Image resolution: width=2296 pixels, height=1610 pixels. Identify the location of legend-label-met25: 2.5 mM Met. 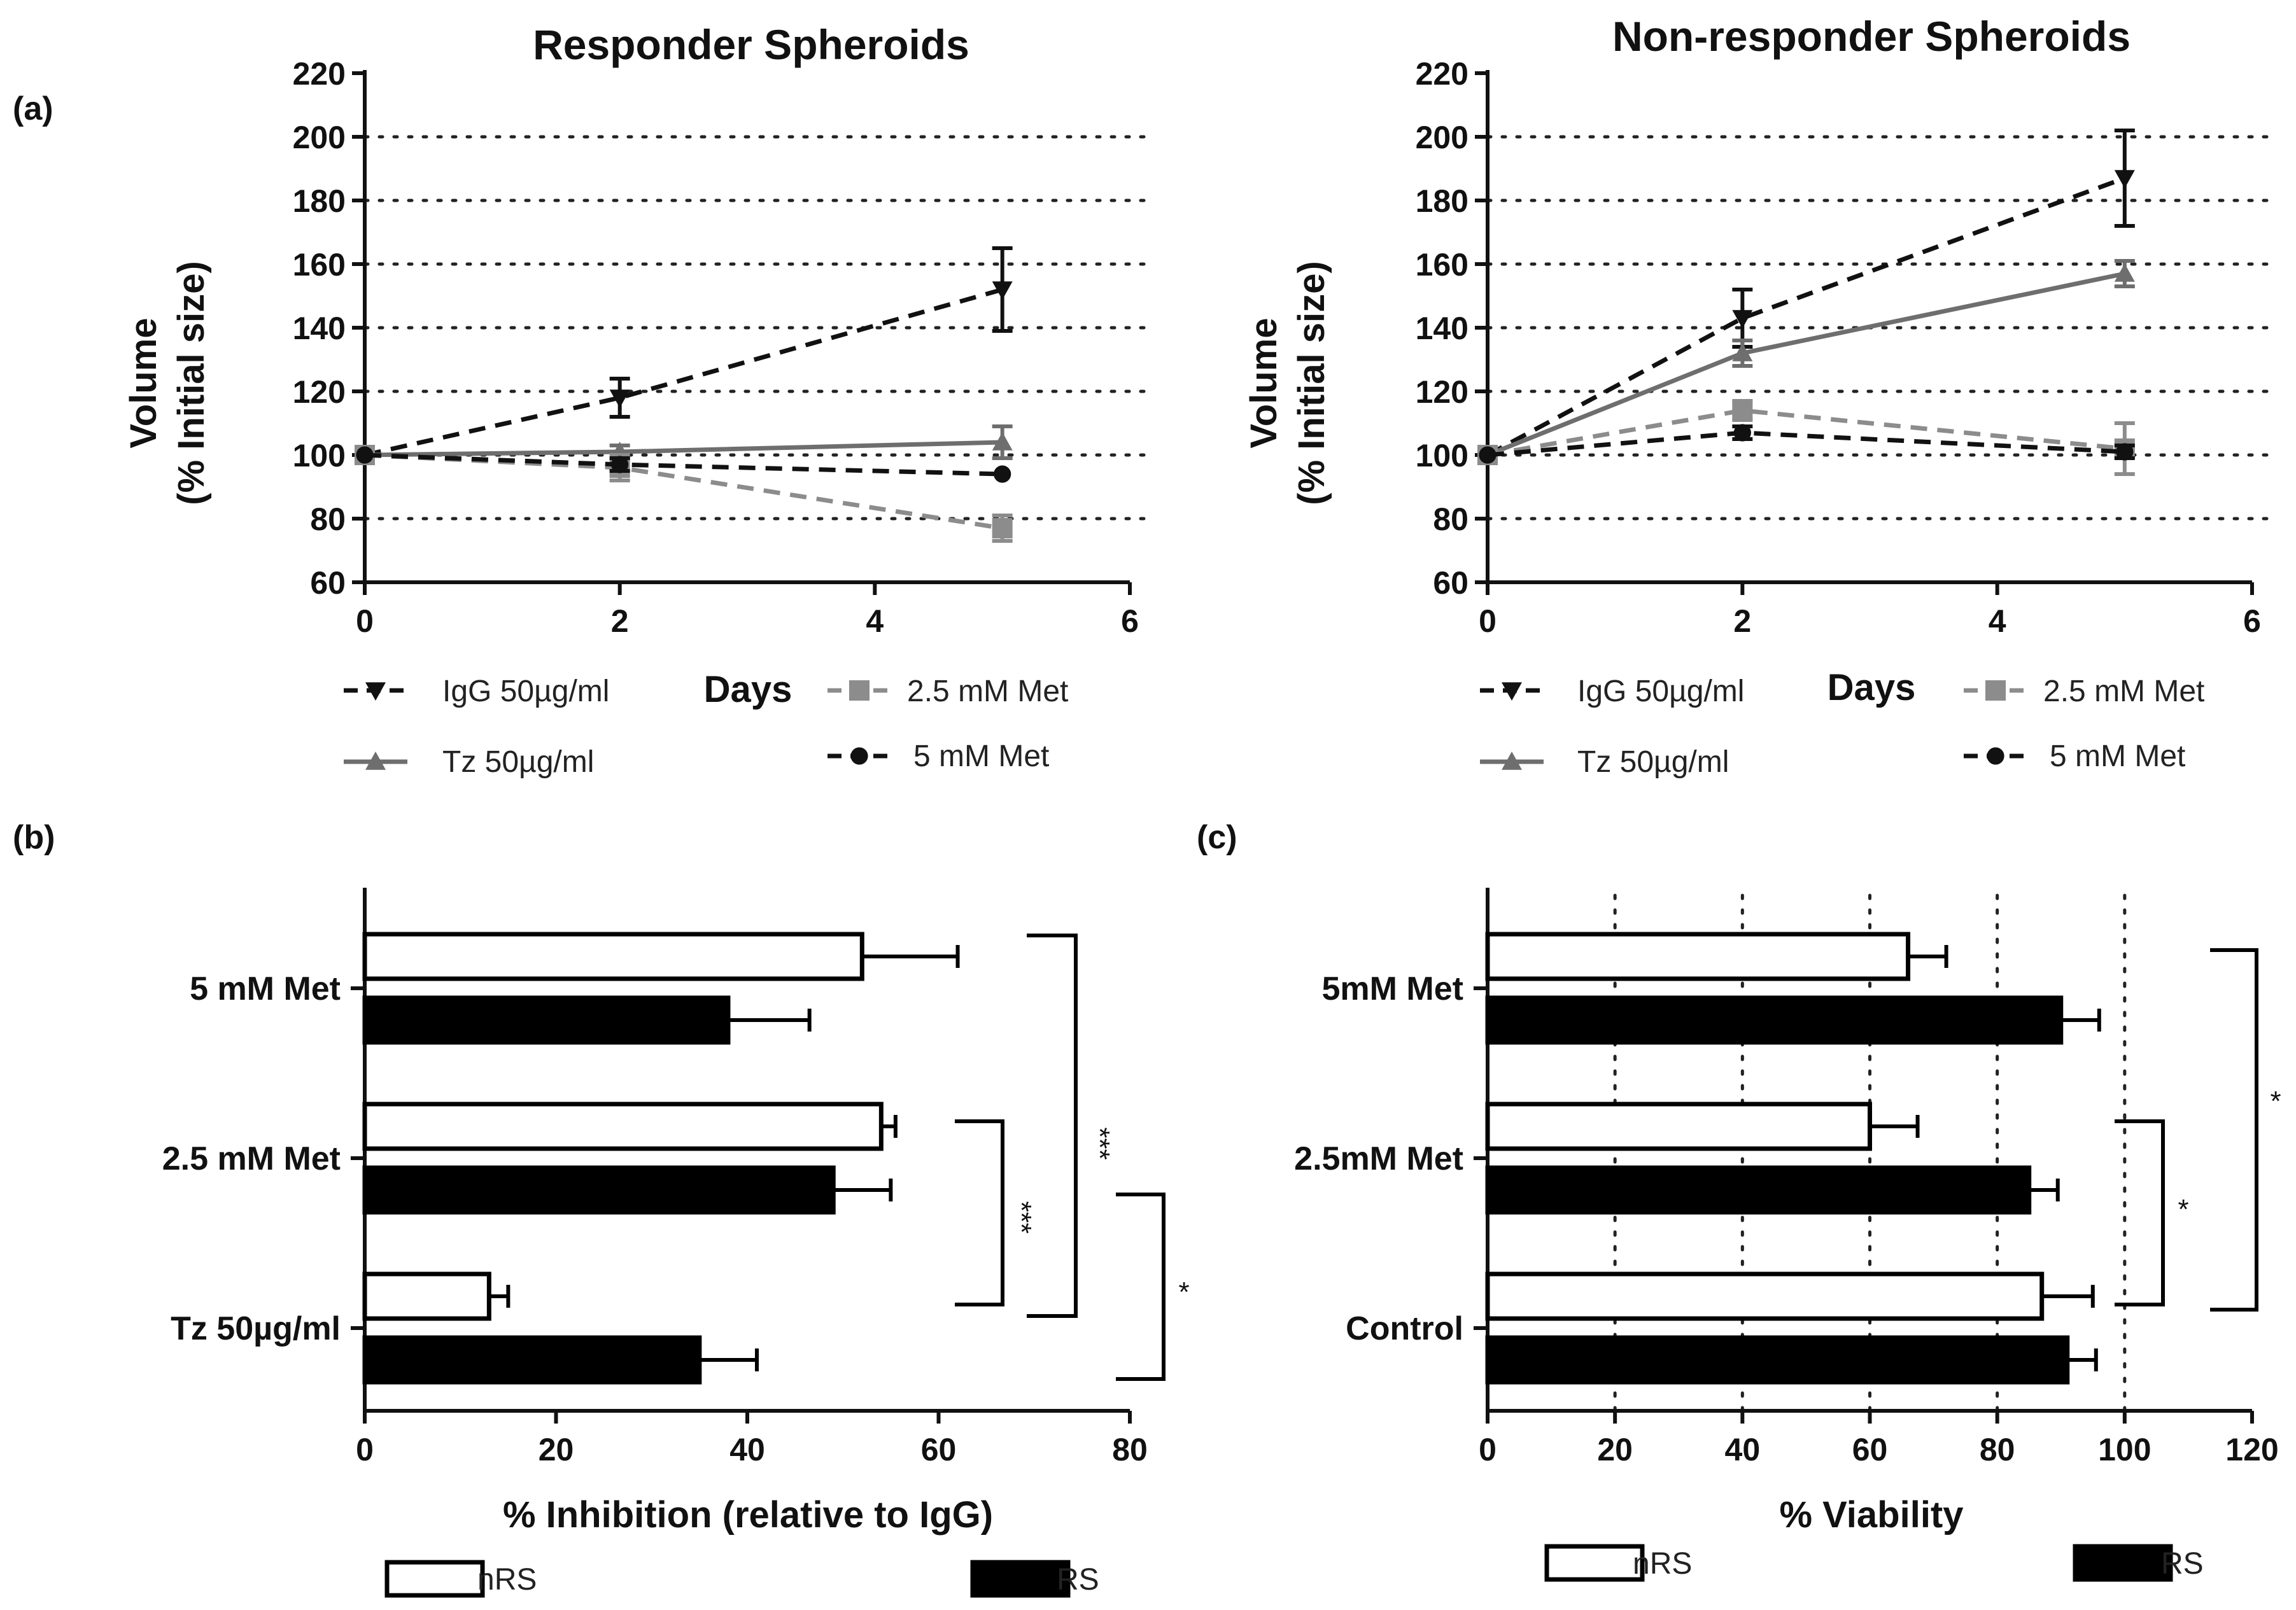
(2123, 691).